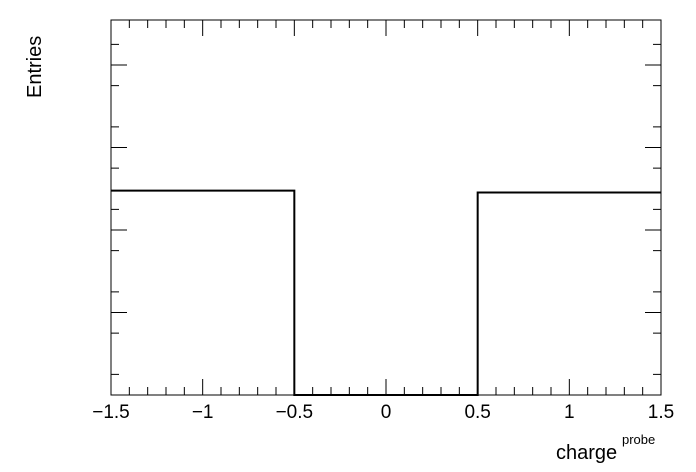 The image size is (696, 472). I want to click on x-tick-label: 0.5, so click(477, 412).